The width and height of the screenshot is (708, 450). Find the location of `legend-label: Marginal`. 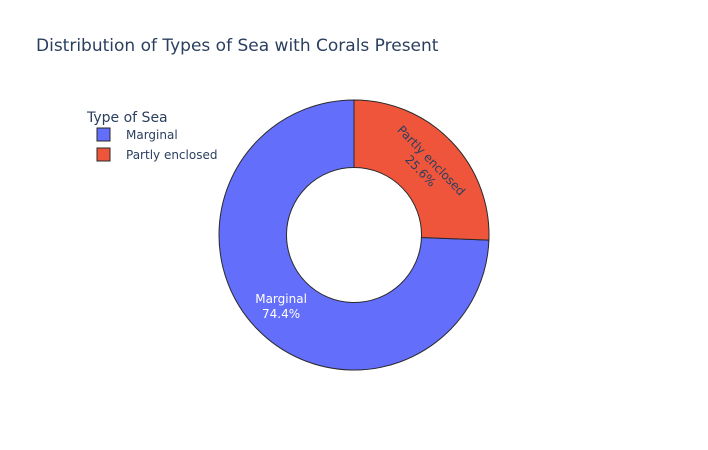

legend-label: Marginal is located at coordinates (152, 135).